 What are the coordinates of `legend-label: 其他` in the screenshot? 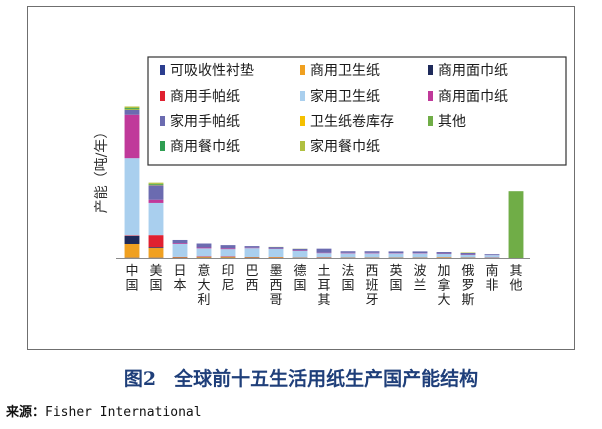 It's located at (452, 122).